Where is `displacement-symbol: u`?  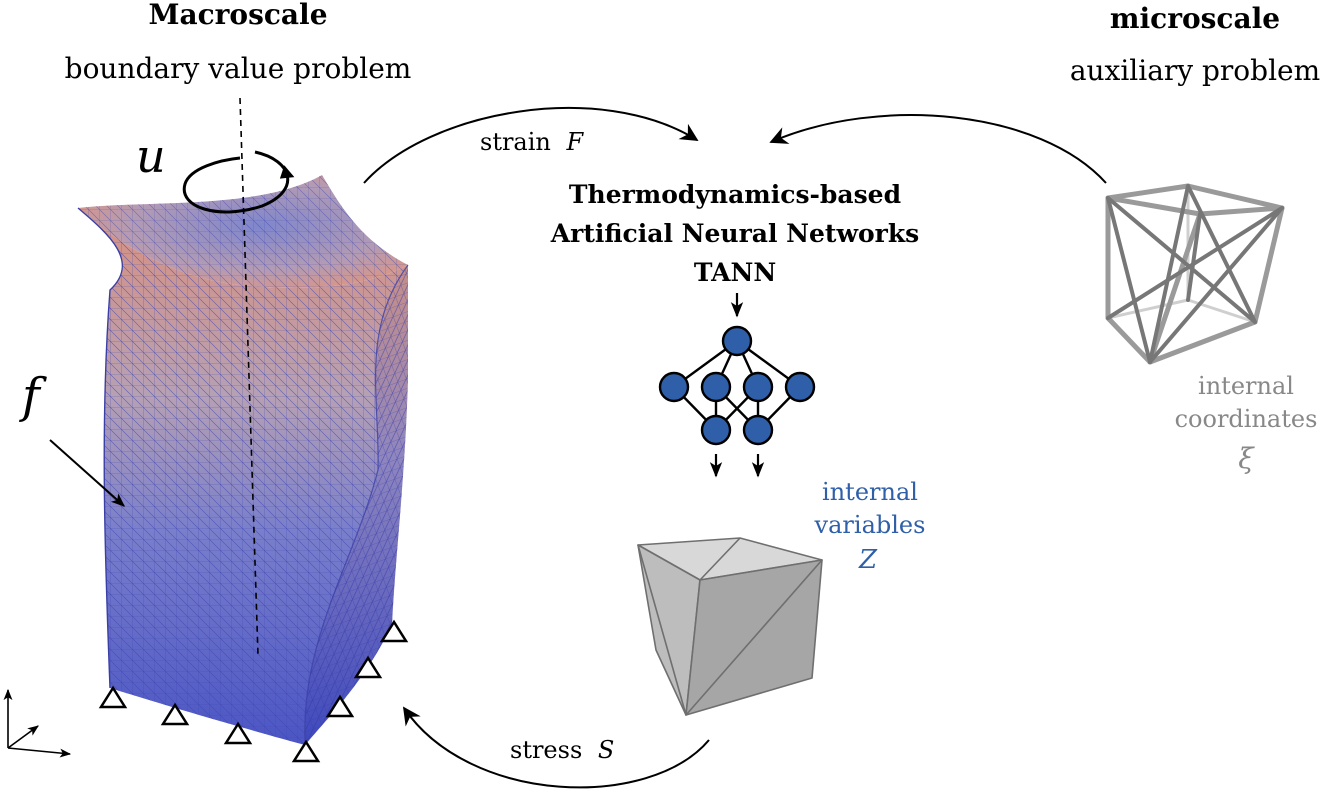
displacement-symbol: u is located at coordinates (151, 156).